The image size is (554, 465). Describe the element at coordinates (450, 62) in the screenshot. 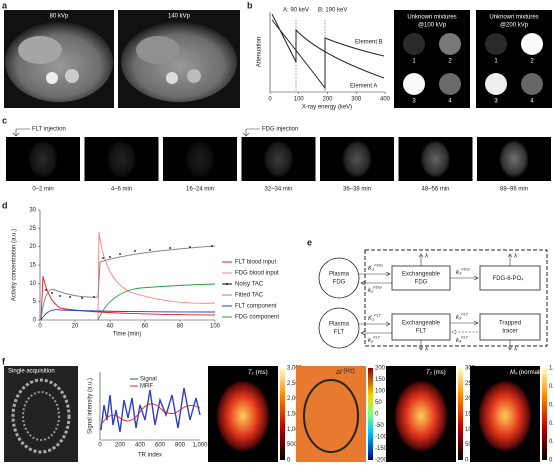

I see `well-label: 2` at that location.